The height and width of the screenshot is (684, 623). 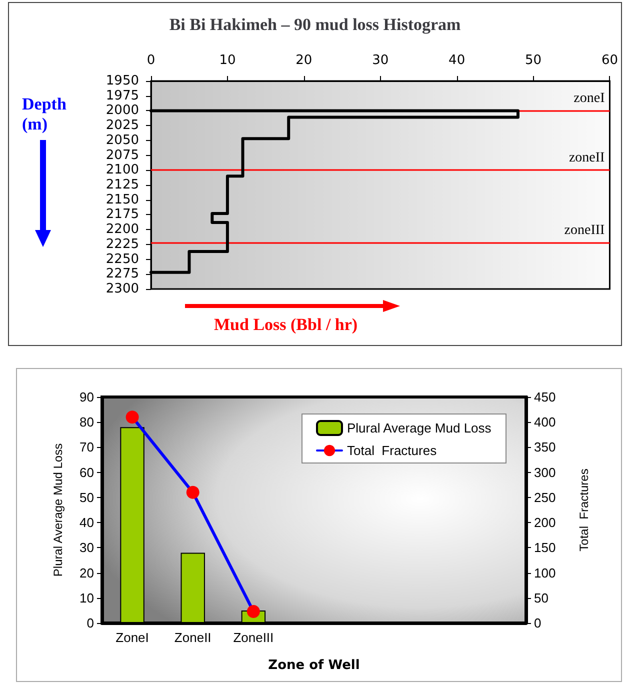 What do you see at coordinates (584, 510) in the screenshot?
I see `y2-axis-title: Total Fractures` at bounding box center [584, 510].